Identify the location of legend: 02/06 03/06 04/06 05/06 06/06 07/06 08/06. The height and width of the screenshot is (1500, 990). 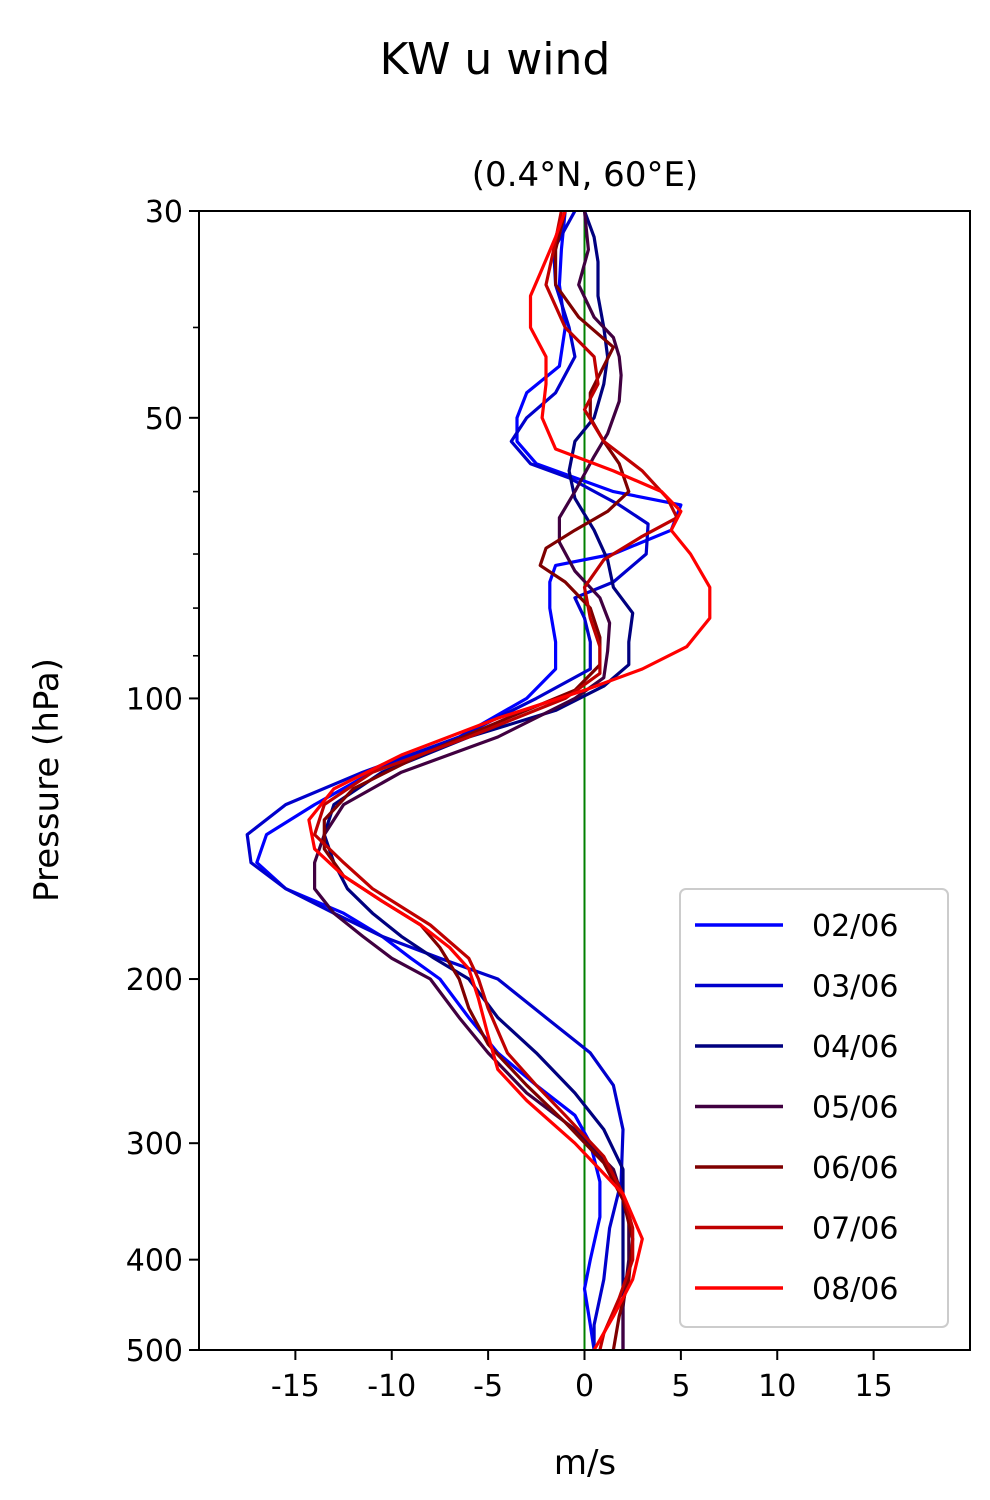
(814, 1108).